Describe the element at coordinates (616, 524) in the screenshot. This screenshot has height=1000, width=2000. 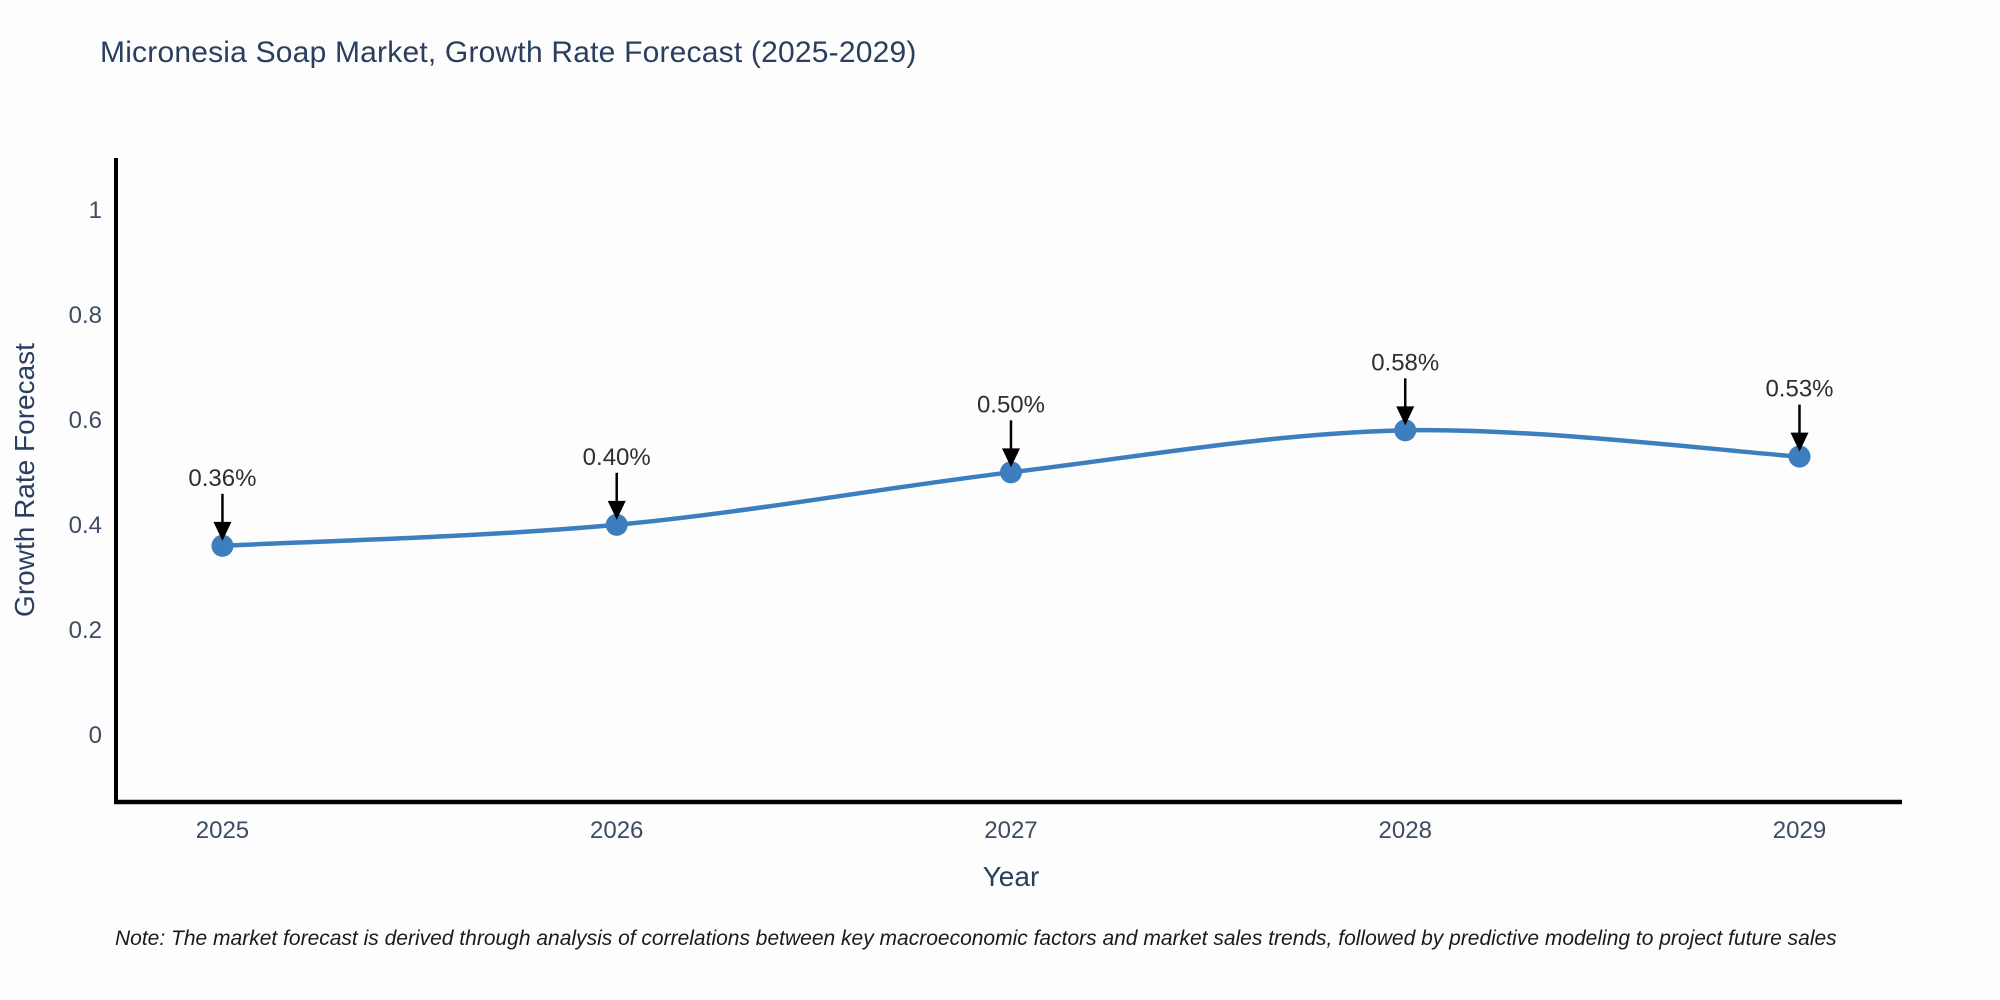
I see `data-point-2026` at that location.